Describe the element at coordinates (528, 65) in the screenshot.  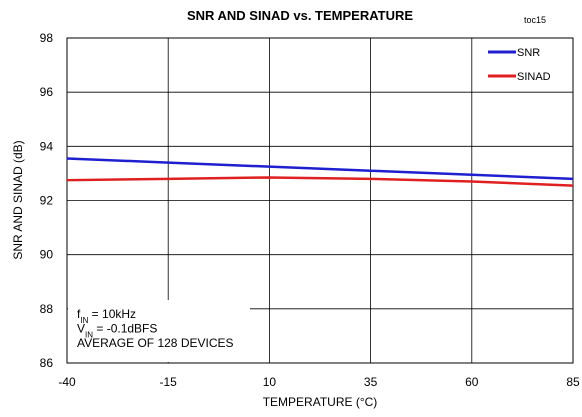
I see `legend-box` at that location.